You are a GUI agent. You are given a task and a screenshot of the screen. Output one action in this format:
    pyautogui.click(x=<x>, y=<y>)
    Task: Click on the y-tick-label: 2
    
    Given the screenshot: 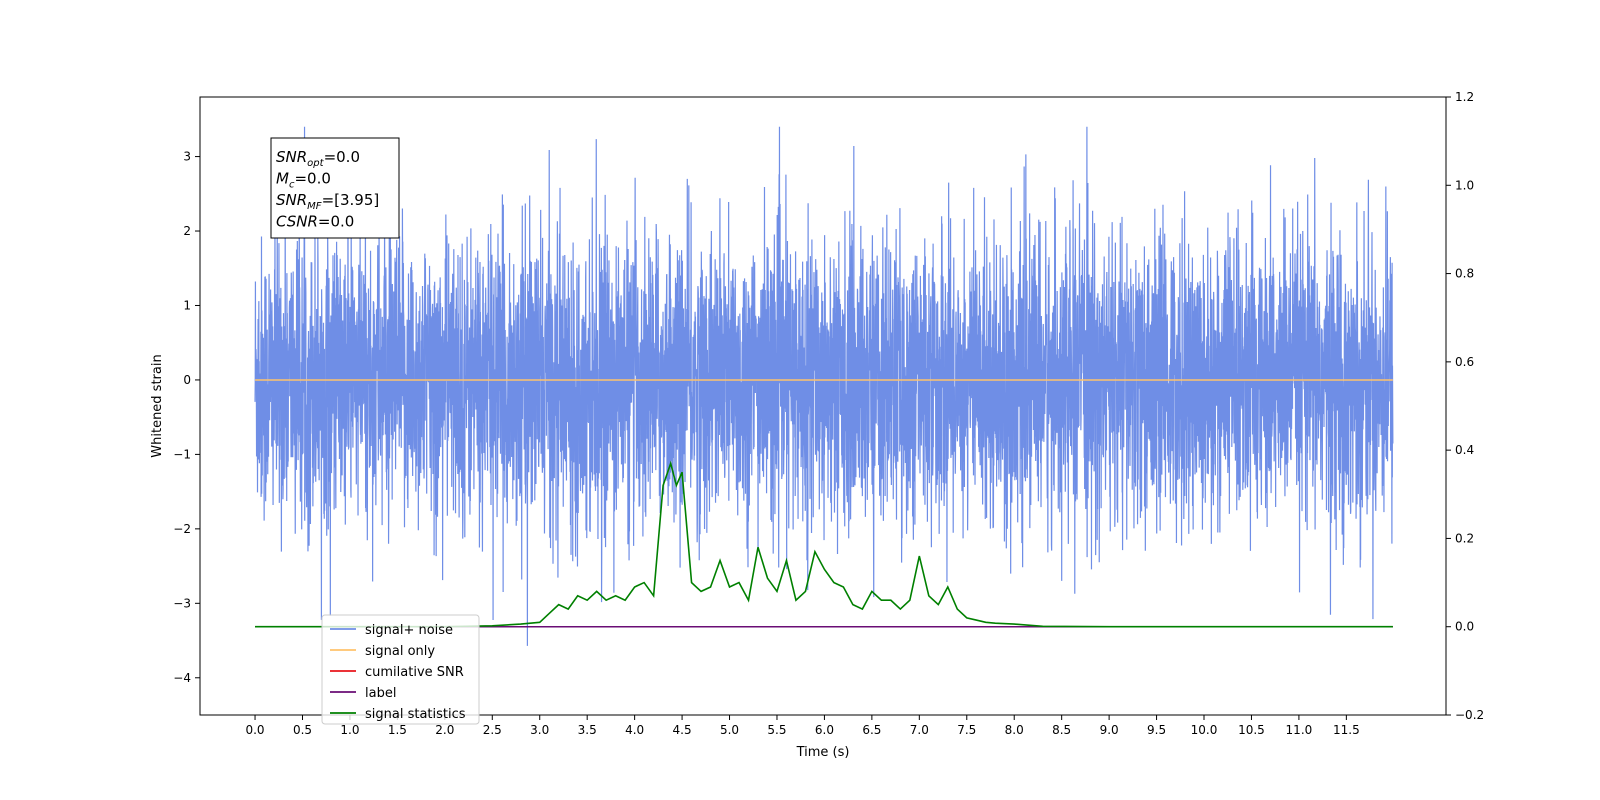 What is the action you would take?
    pyautogui.click(x=187, y=231)
    